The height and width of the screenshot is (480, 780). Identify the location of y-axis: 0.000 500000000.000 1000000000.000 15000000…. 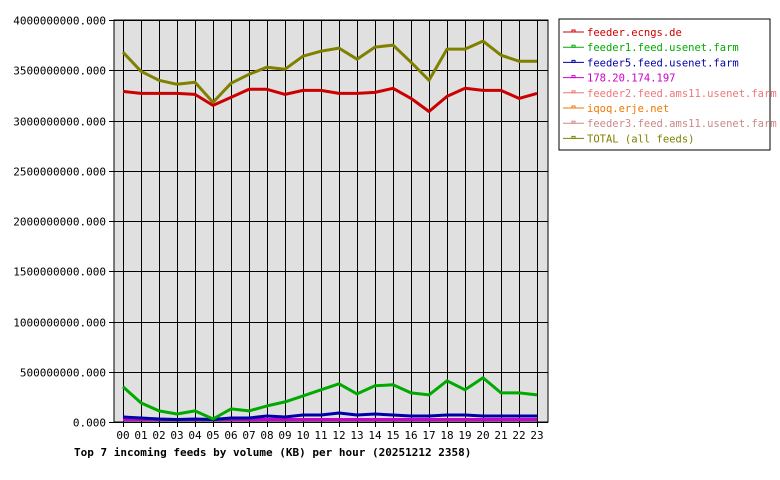
(59, 222).